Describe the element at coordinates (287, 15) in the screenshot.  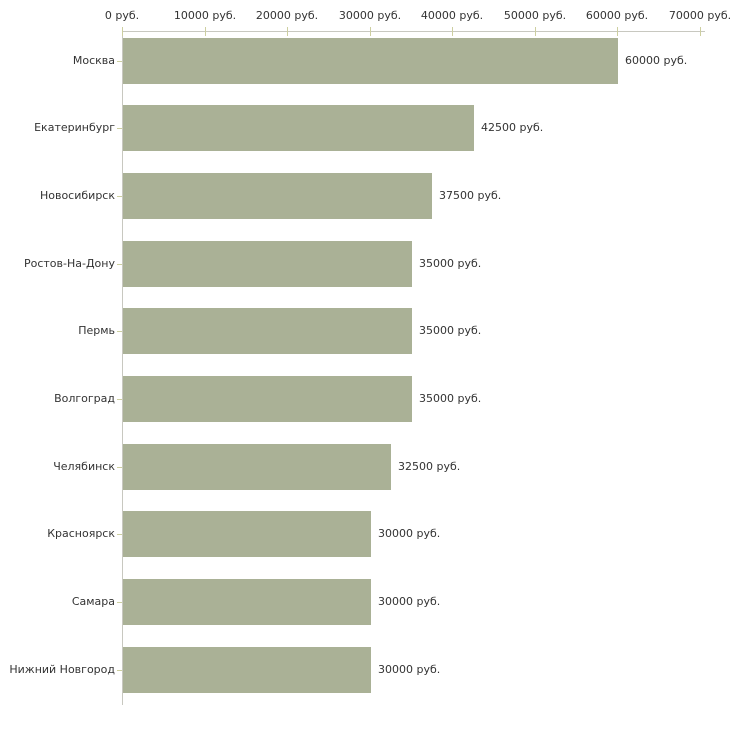
I see `x-axis-tick-label: 20000 руб.` at that location.